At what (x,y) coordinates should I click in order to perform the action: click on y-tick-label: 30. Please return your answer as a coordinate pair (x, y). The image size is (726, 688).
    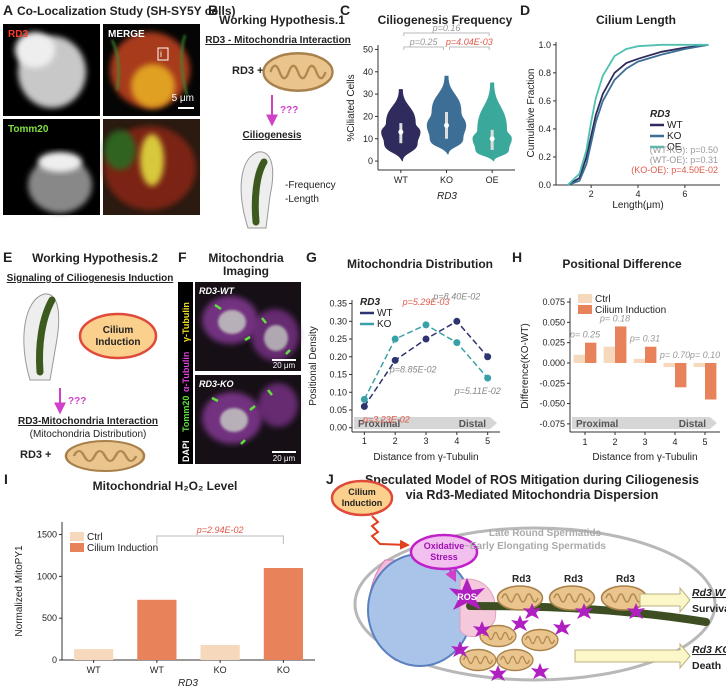
    Looking at the image, I should click on (368, 94).